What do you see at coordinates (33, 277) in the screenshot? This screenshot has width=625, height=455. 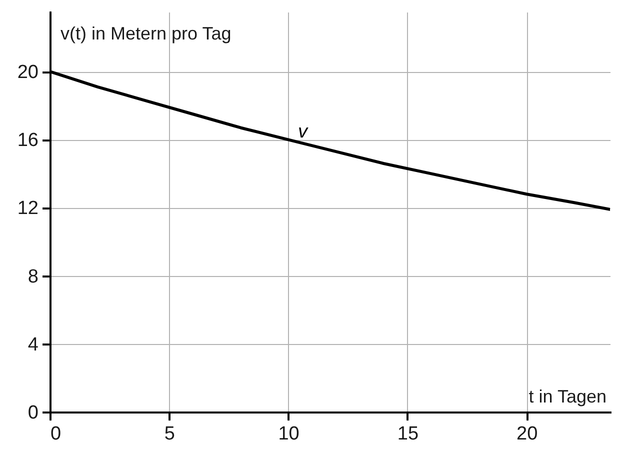 I see `y-tick-label: 8` at bounding box center [33, 277].